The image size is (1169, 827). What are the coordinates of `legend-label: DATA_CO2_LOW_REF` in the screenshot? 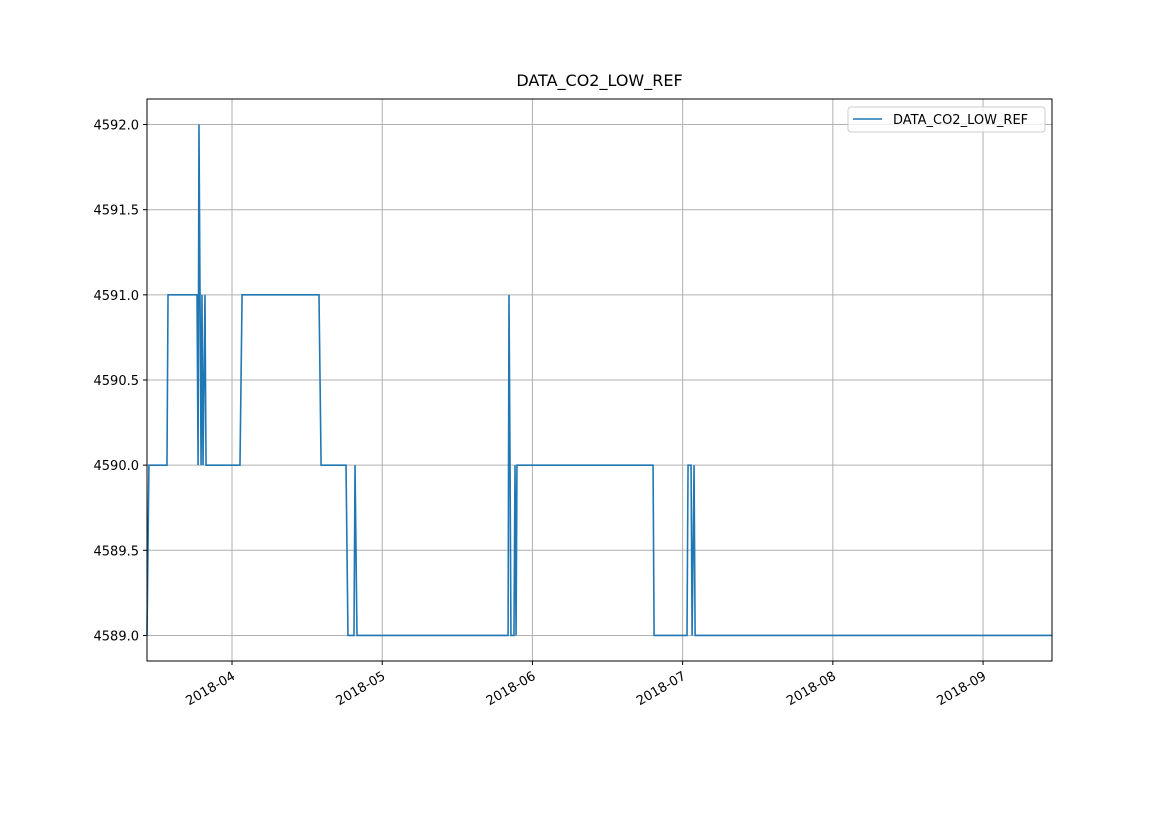 It's located at (960, 120).